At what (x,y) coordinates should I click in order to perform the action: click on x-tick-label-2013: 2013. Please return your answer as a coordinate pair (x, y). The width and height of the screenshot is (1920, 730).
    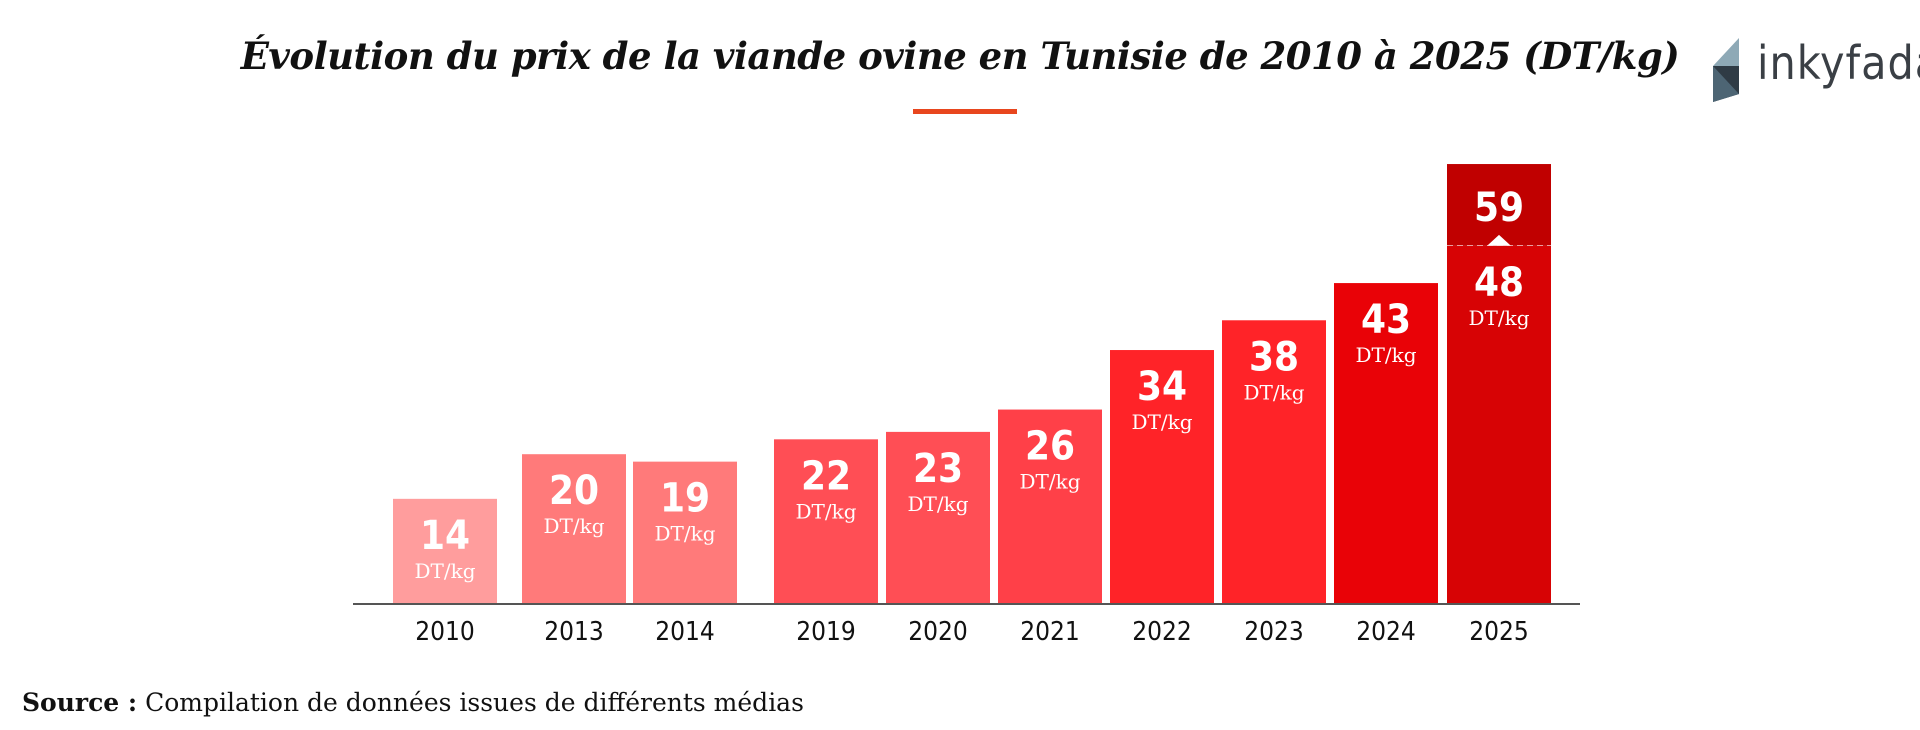
    Looking at the image, I should click on (574, 632).